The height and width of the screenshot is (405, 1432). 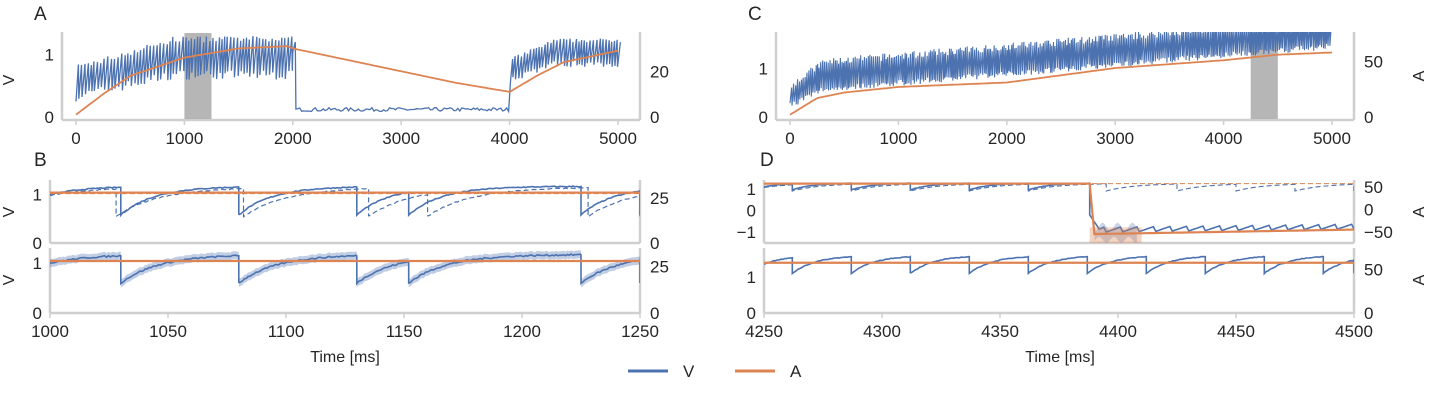 What do you see at coordinates (689, 371) in the screenshot?
I see `legend-v-label: V` at bounding box center [689, 371].